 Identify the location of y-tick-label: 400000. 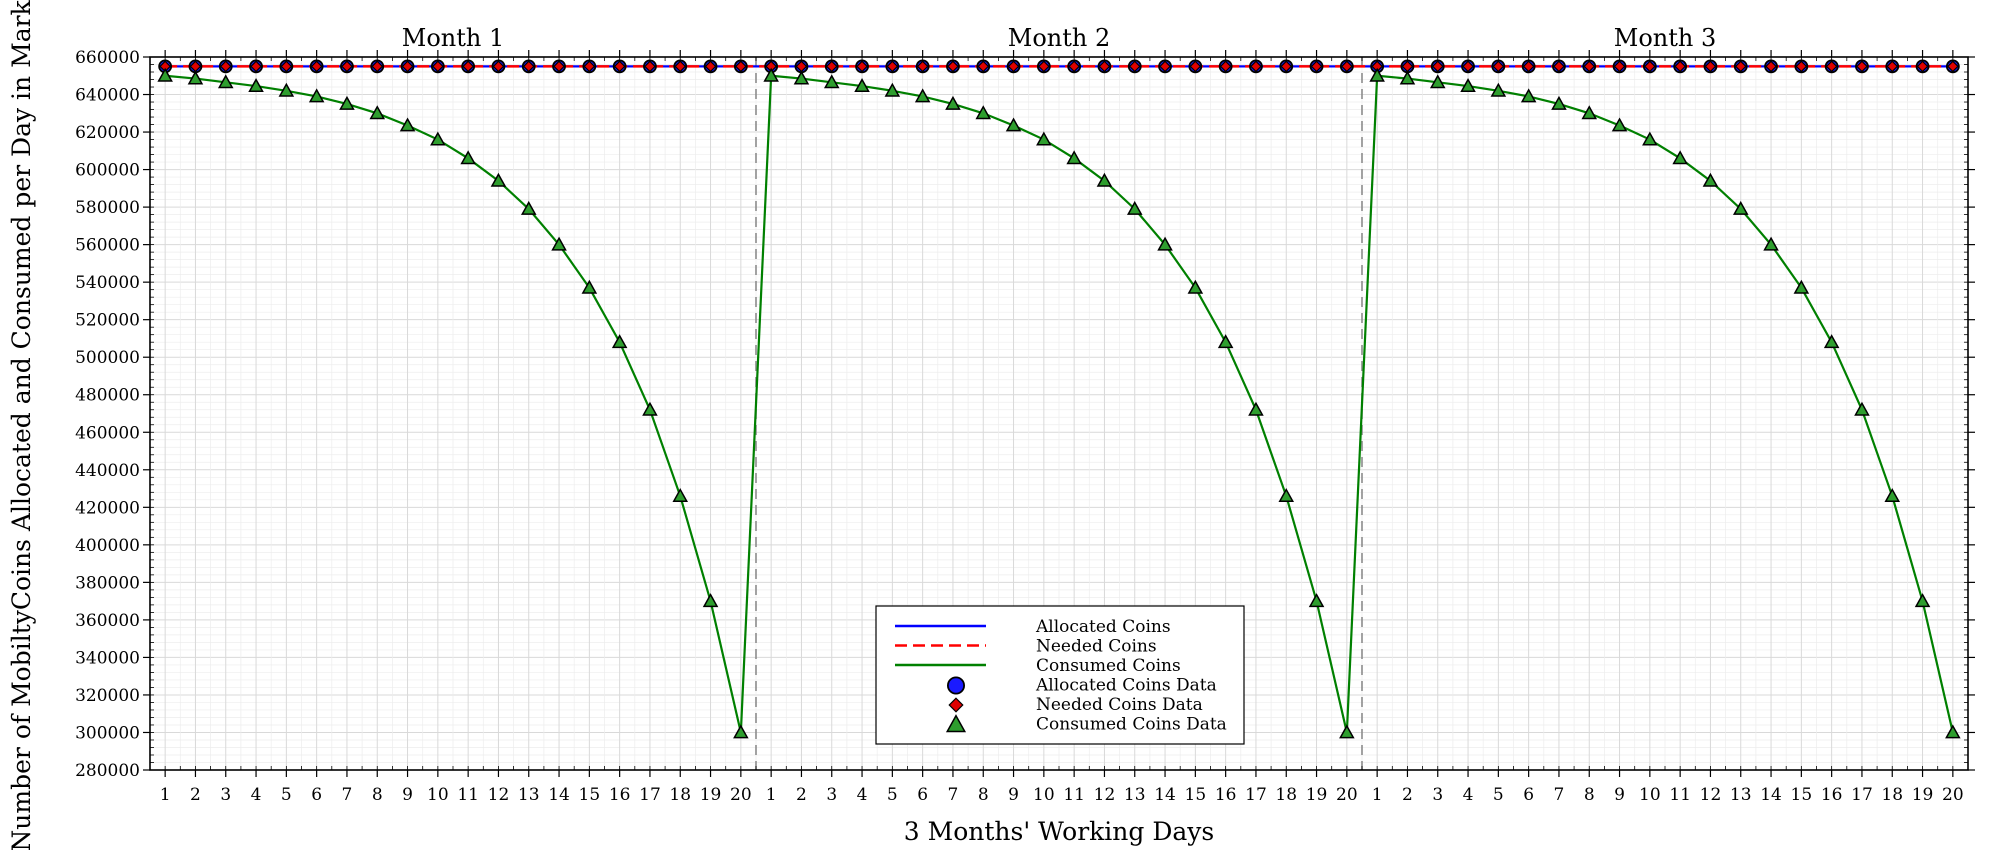
(107, 546).